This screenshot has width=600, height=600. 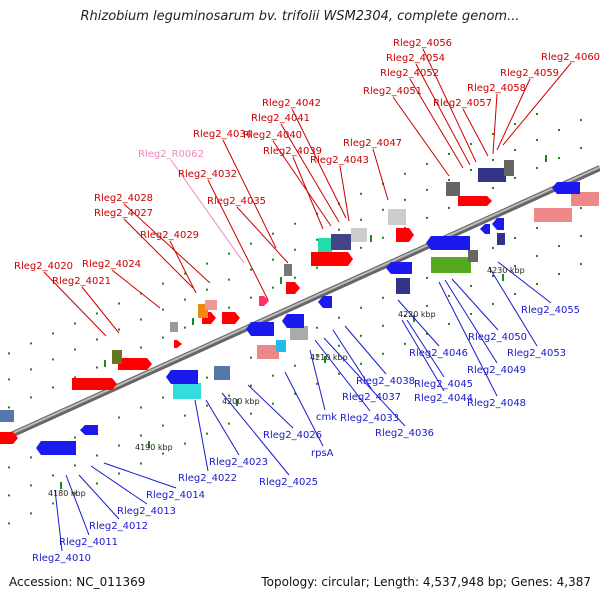 What do you see at coordinates (536, 353) in the screenshot?
I see `reverse-gene-label-rleg2_4053: Rleg2_4053` at bounding box center [536, 353].